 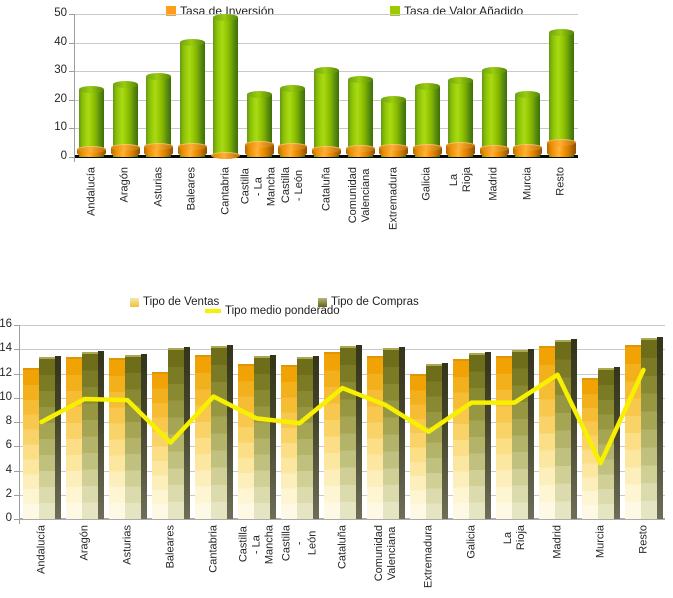 What do you see at coordinates (643, 539) in the screenshot?
I see `x-axis-label: Resto` at bounding box center [643, 539].